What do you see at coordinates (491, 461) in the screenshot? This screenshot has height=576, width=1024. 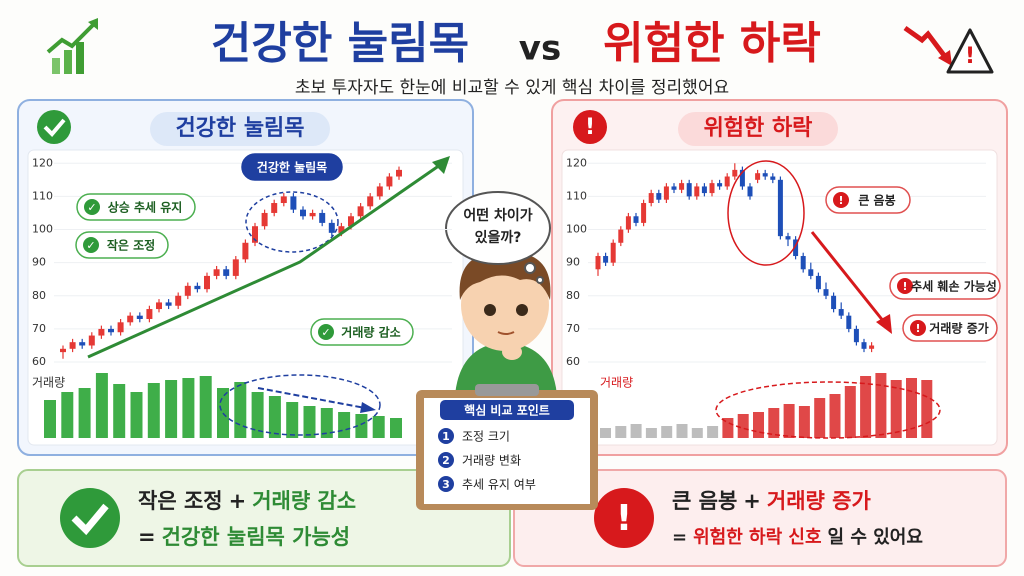 I see `point-text: 거래량 변화` at bounding box center [491, 461].